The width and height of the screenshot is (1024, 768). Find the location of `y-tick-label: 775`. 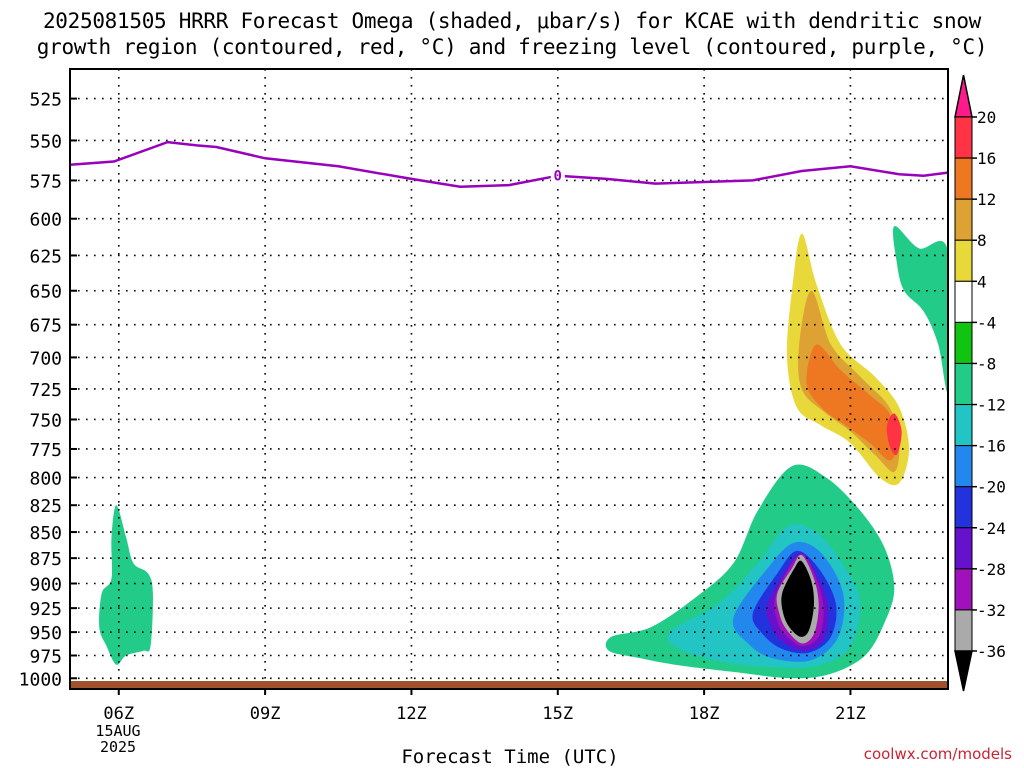

y-tick-label: 775 is located at coordinates (45, 450).